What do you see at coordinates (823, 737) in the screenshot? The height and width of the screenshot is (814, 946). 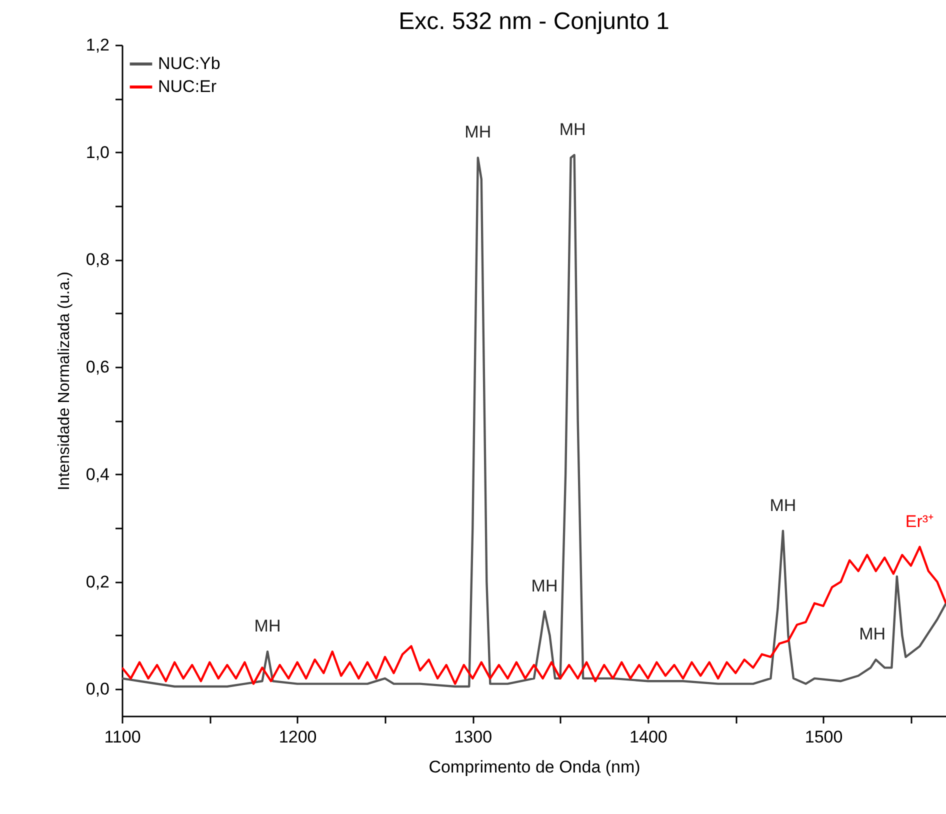 I see `x-tick-label: 1500` at bounding box center [823, 737].